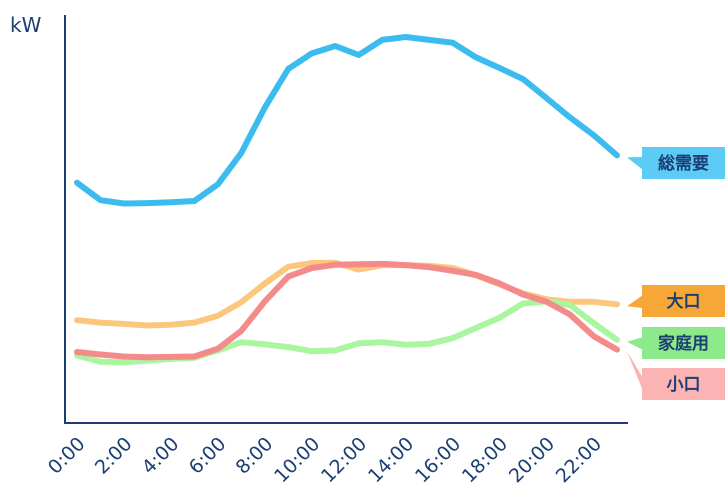 This screenshot has width=725, height=502. Describe the element at coordinates (208, 456) in the screenshot. I see `x-tick-label: 6:00` at that location.